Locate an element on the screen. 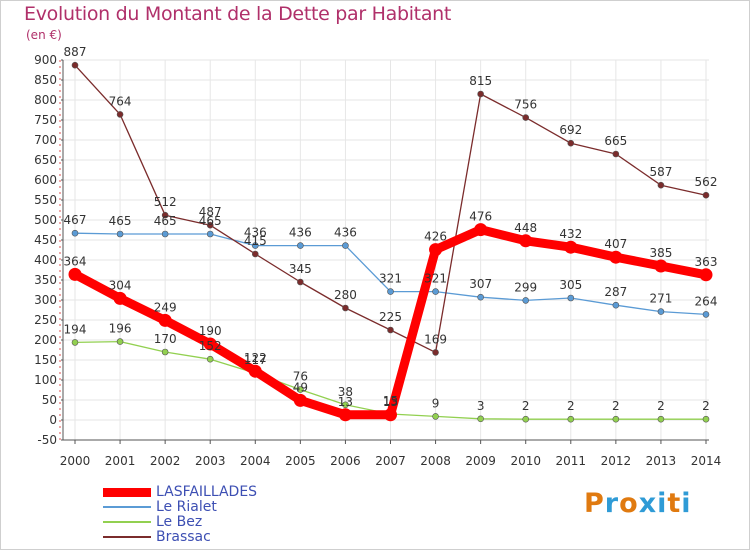 The width and height of the screenshot is (750, 550). legend-label: Brassac is located at coordinates (183, 537).